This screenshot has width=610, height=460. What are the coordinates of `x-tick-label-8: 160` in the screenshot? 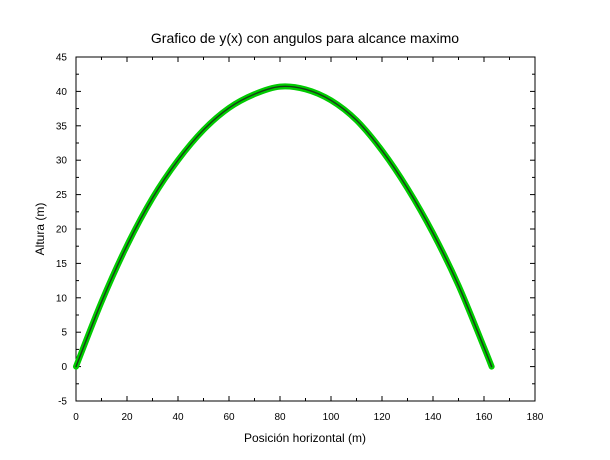 It's located at (484, 417).